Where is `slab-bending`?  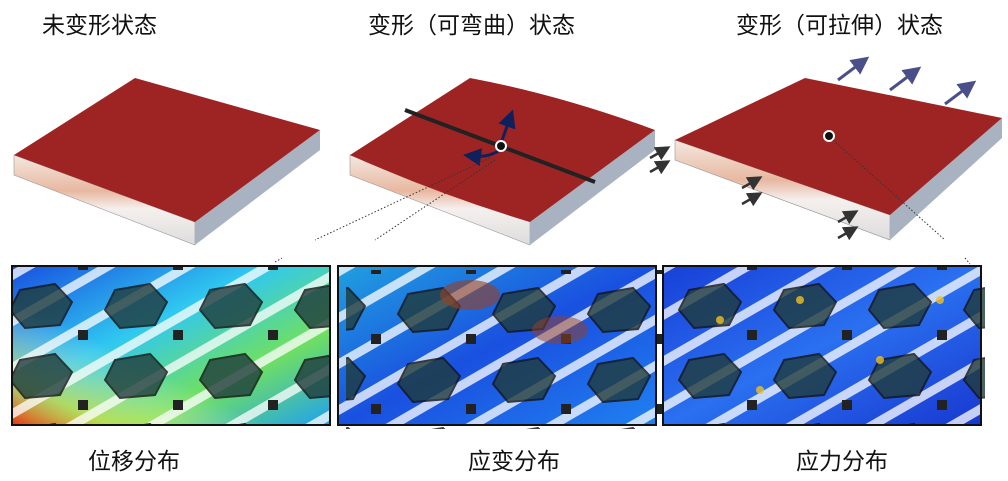 slab-bending is located at coordinates (484, 162).